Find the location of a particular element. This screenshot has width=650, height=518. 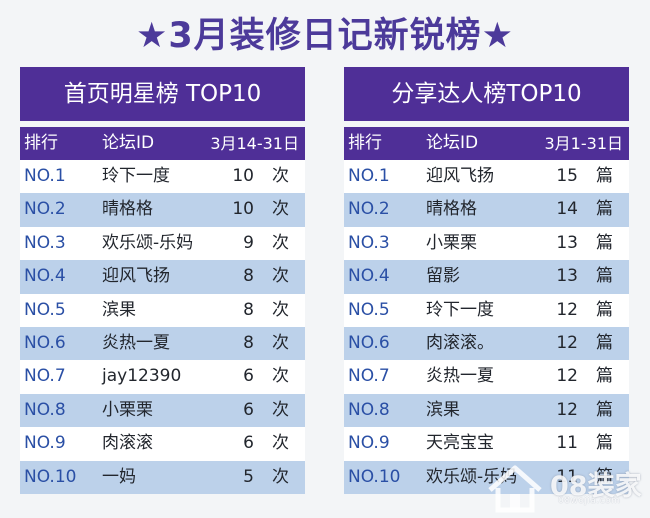

table-row: NO.6 肉滚滚。 12 篇 is located at coordinates (486, 343).